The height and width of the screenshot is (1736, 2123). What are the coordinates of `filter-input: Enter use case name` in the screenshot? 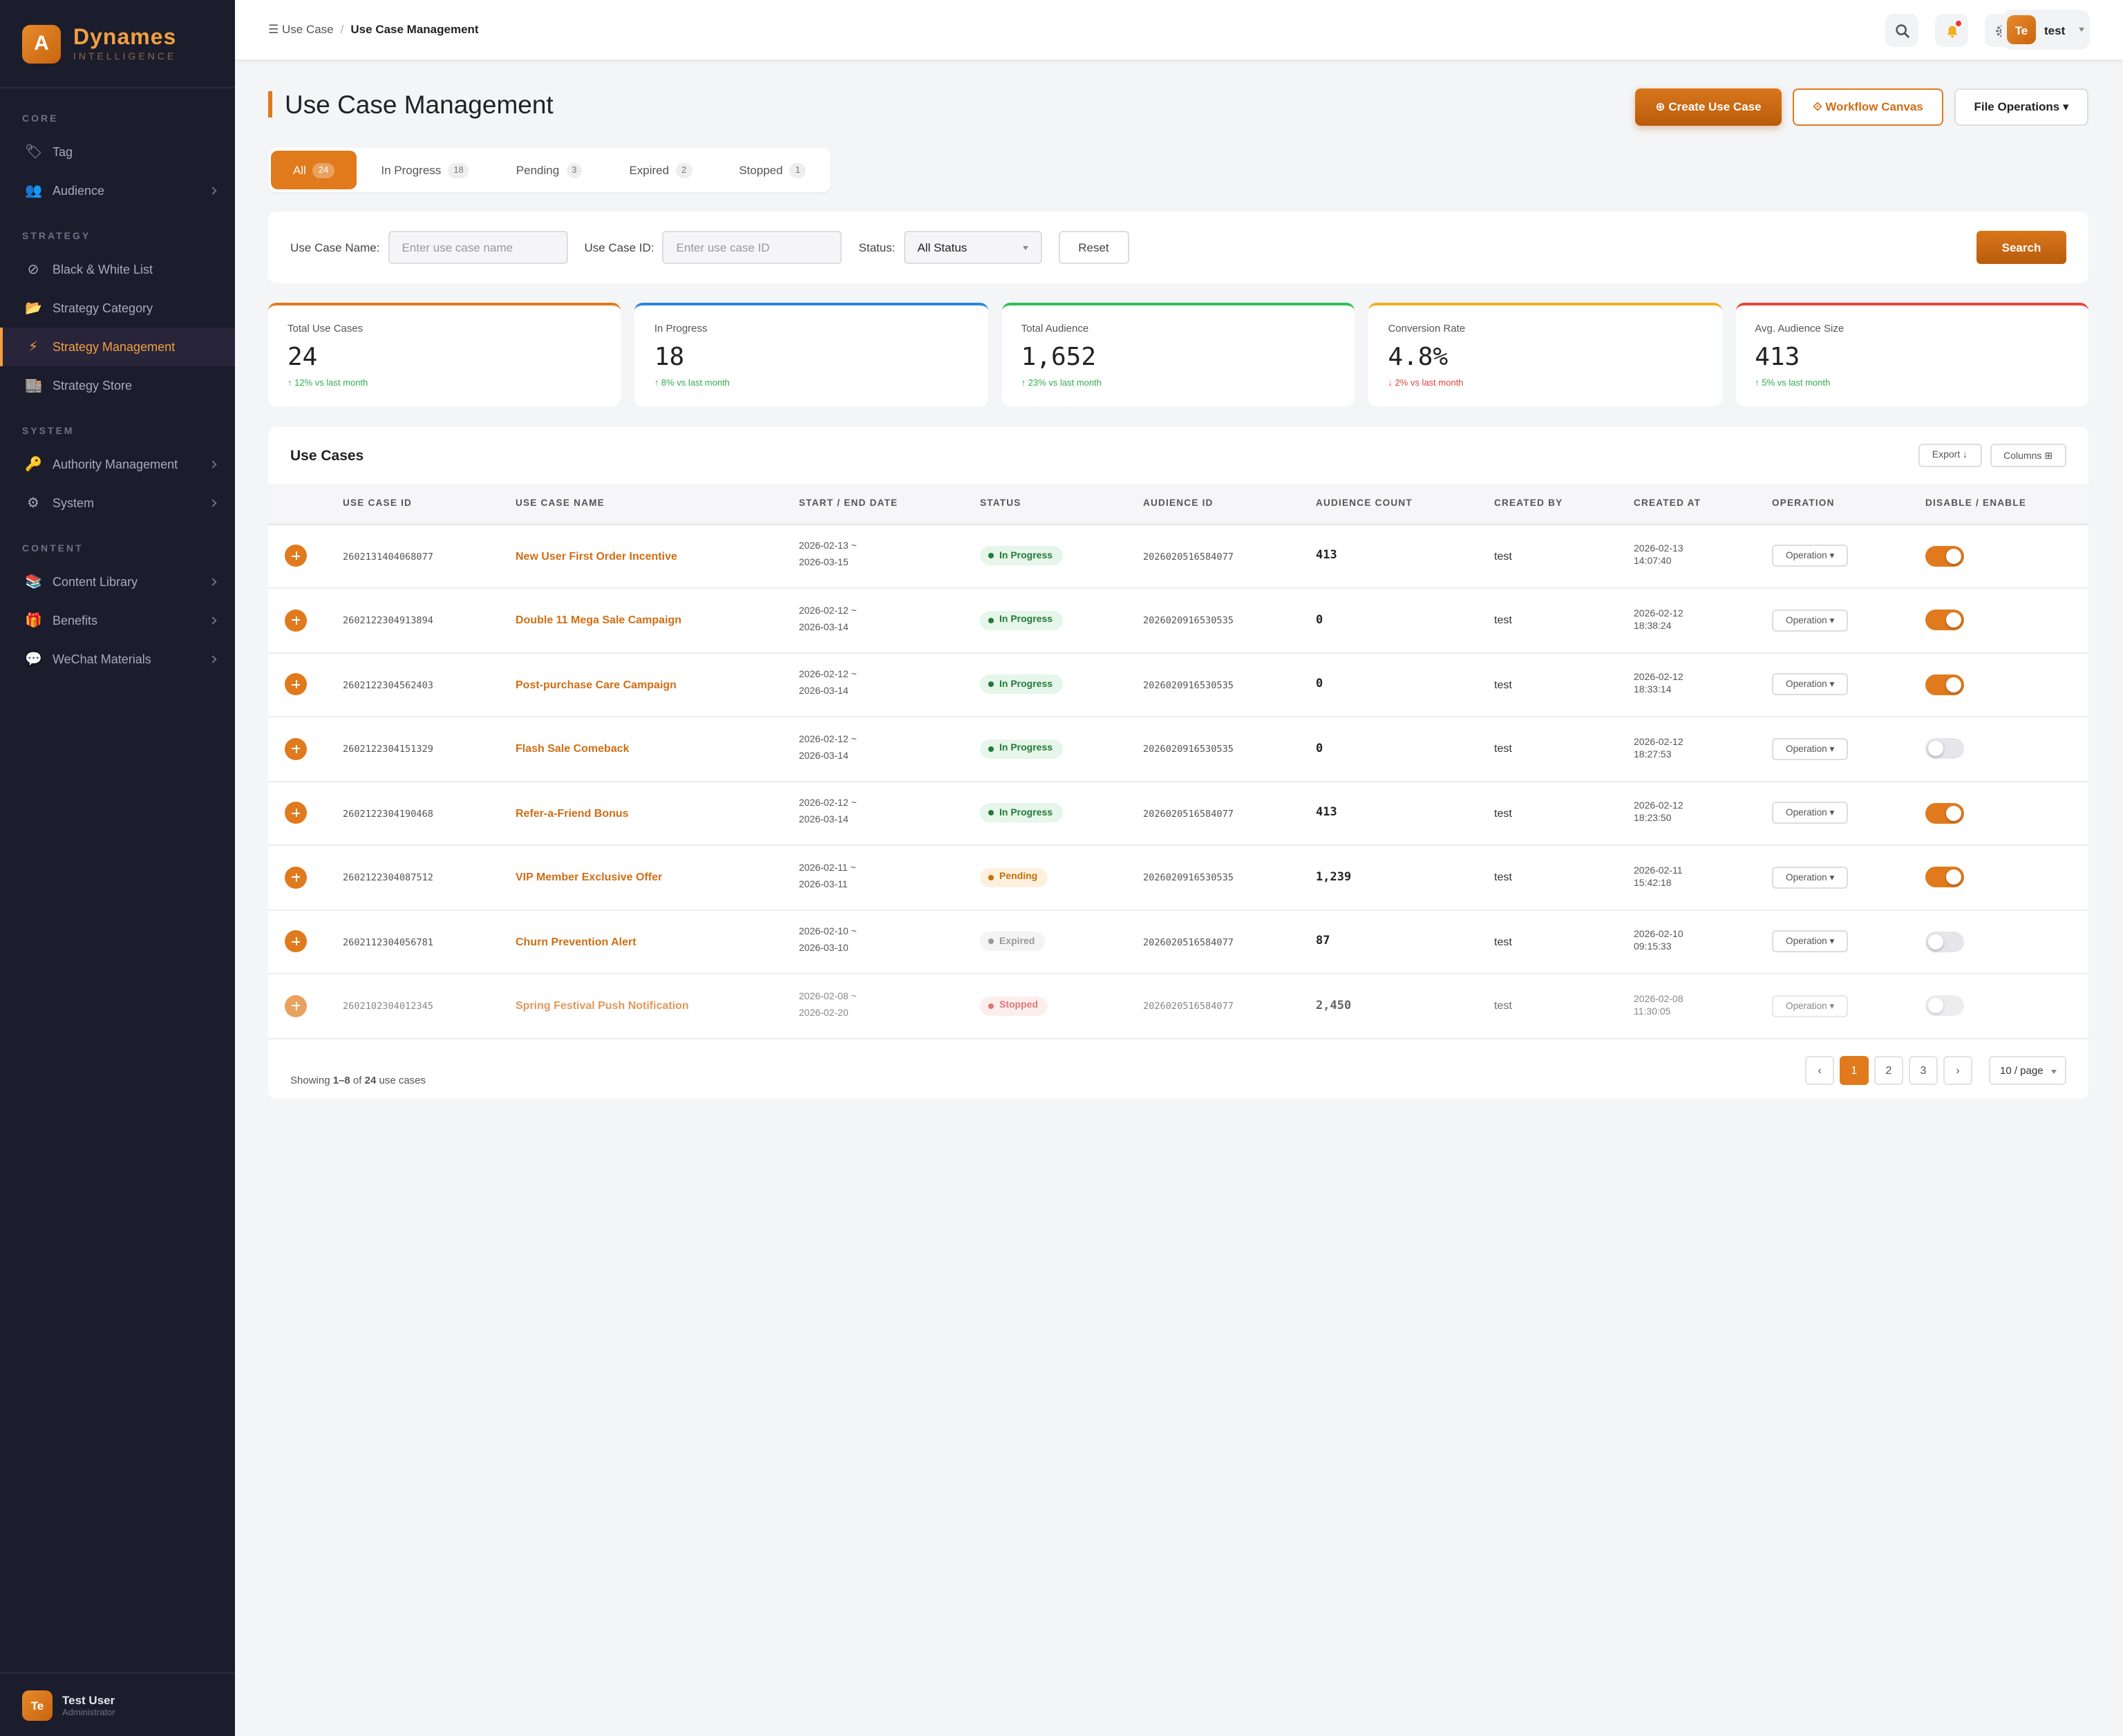 It's located at (478, 247).